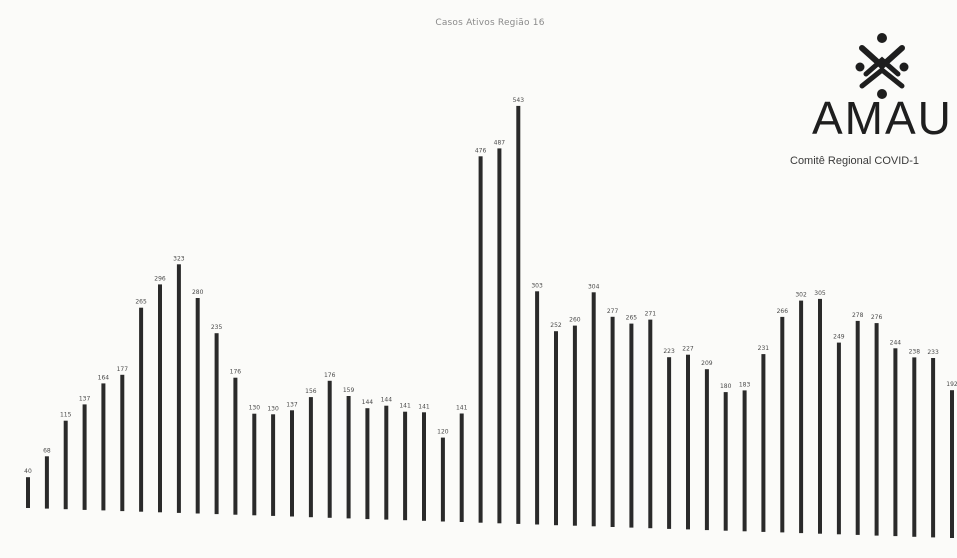 The height and width of the screenshot is (558, 957). Describe the element at coordinates (613, 311) in the screenshot. I see `bar-label: 277` at that location.